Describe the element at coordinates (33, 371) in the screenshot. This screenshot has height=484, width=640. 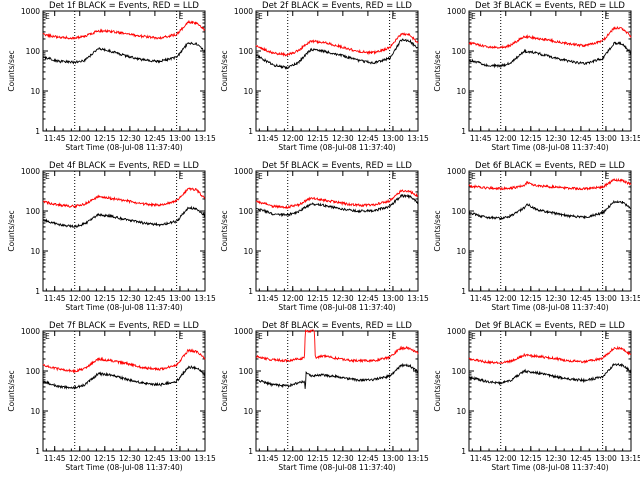
I see `y-tick-label: 100` at that location.